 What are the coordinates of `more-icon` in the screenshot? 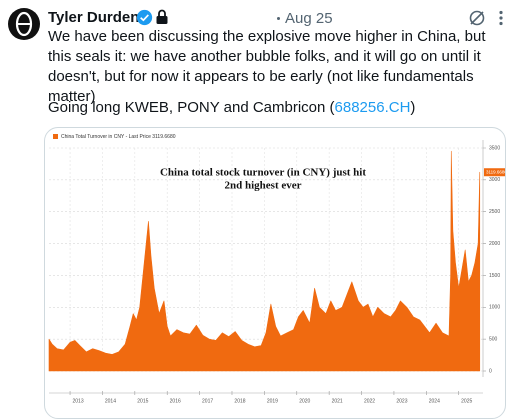 It's located at (501, 18).